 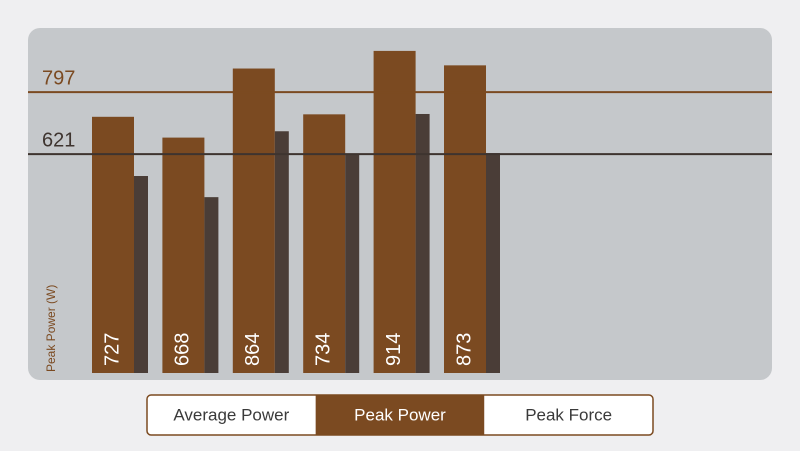 What do you see at coordinates (58, 78) in the screenshot?
I see `reference-label: 797` at bounding box center [58, 78].